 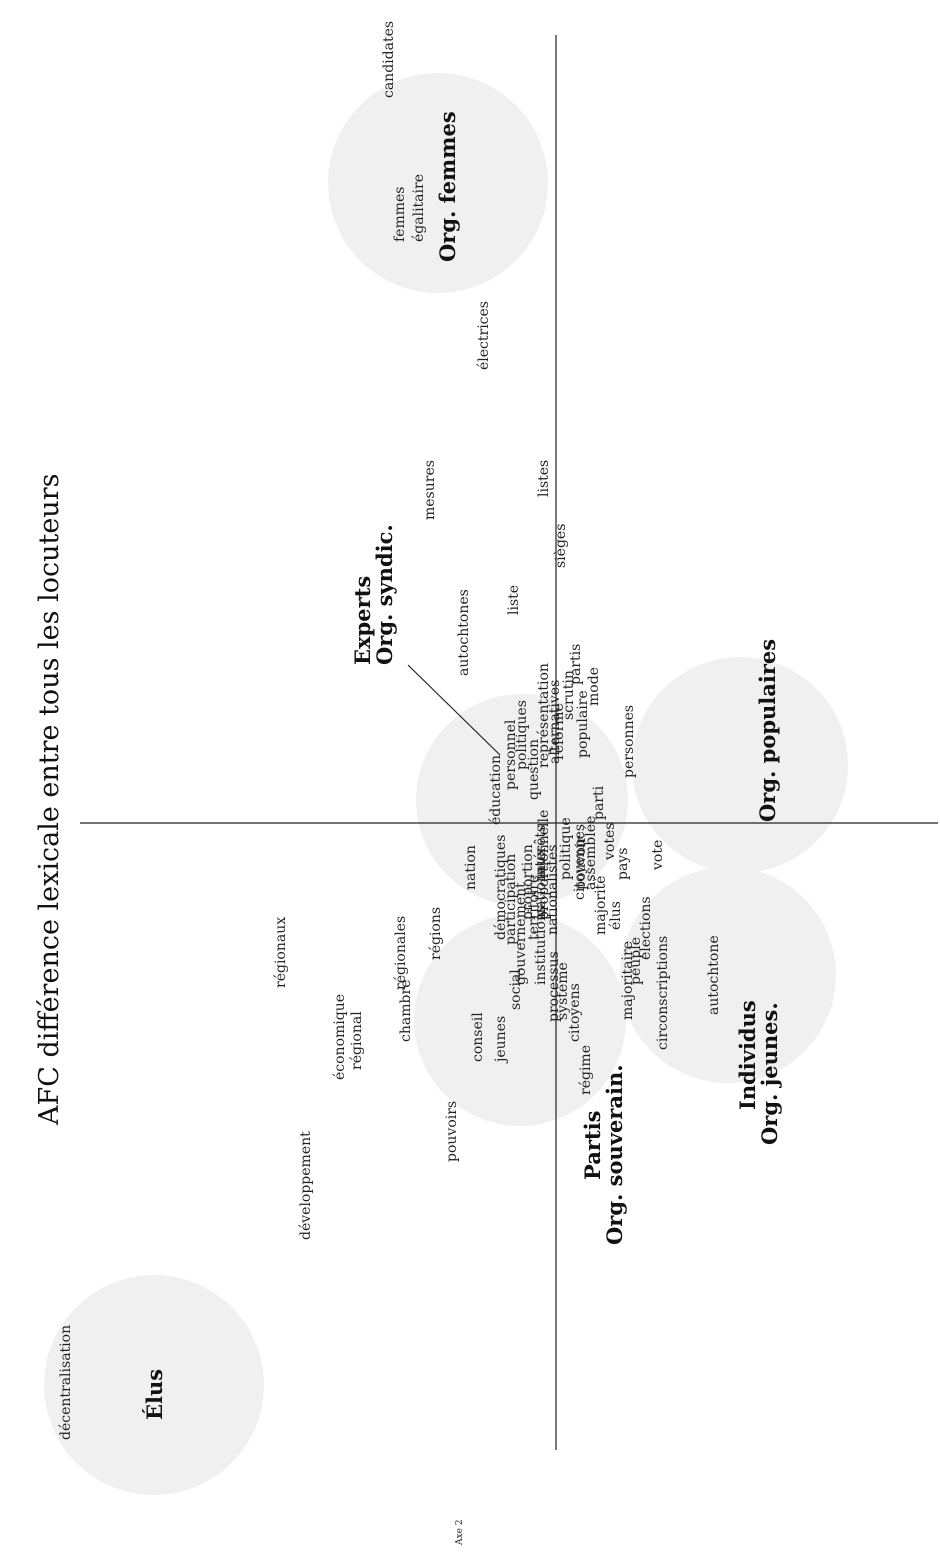 I want to click on bubble-org-populaires, so click(x=740, y=765).